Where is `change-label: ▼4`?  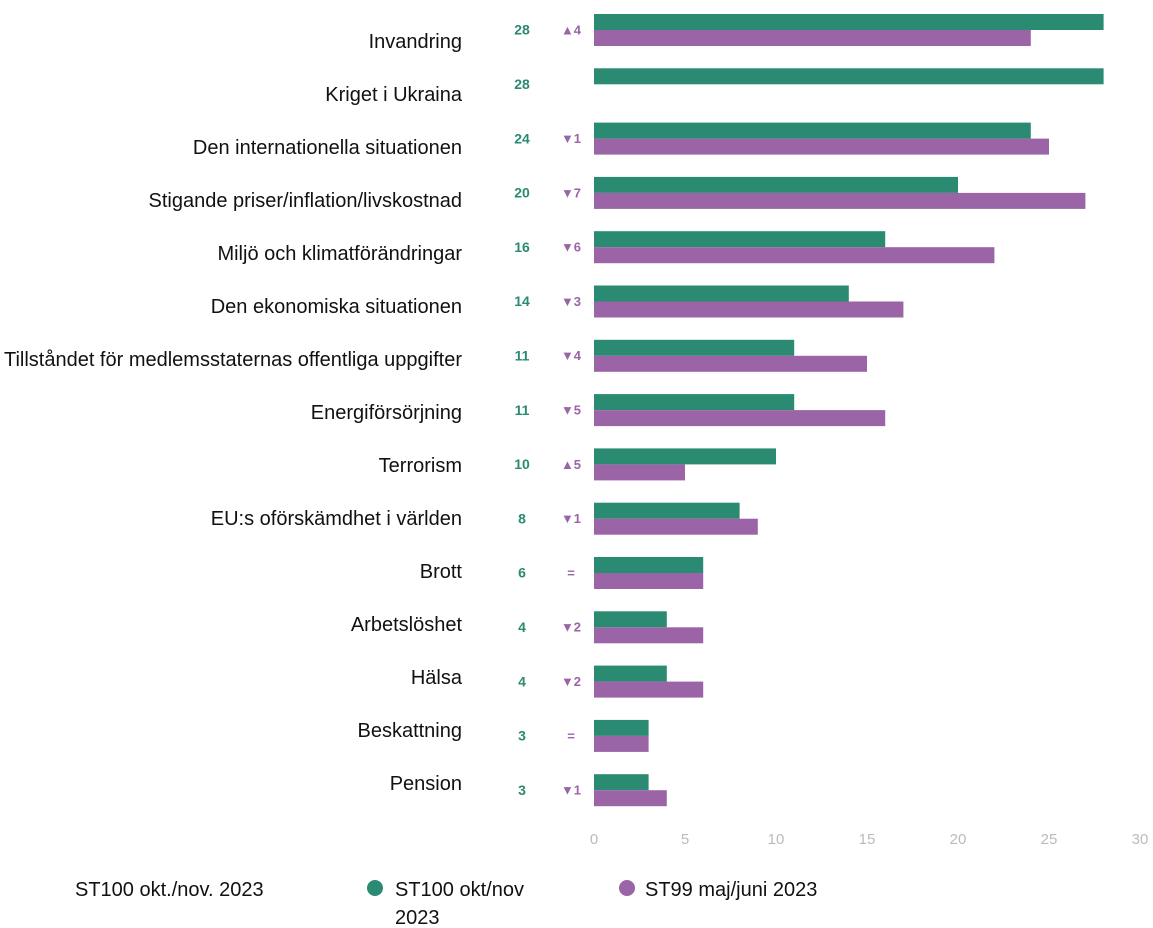
change-label: ▼4 is located at coordinates (571, 355).